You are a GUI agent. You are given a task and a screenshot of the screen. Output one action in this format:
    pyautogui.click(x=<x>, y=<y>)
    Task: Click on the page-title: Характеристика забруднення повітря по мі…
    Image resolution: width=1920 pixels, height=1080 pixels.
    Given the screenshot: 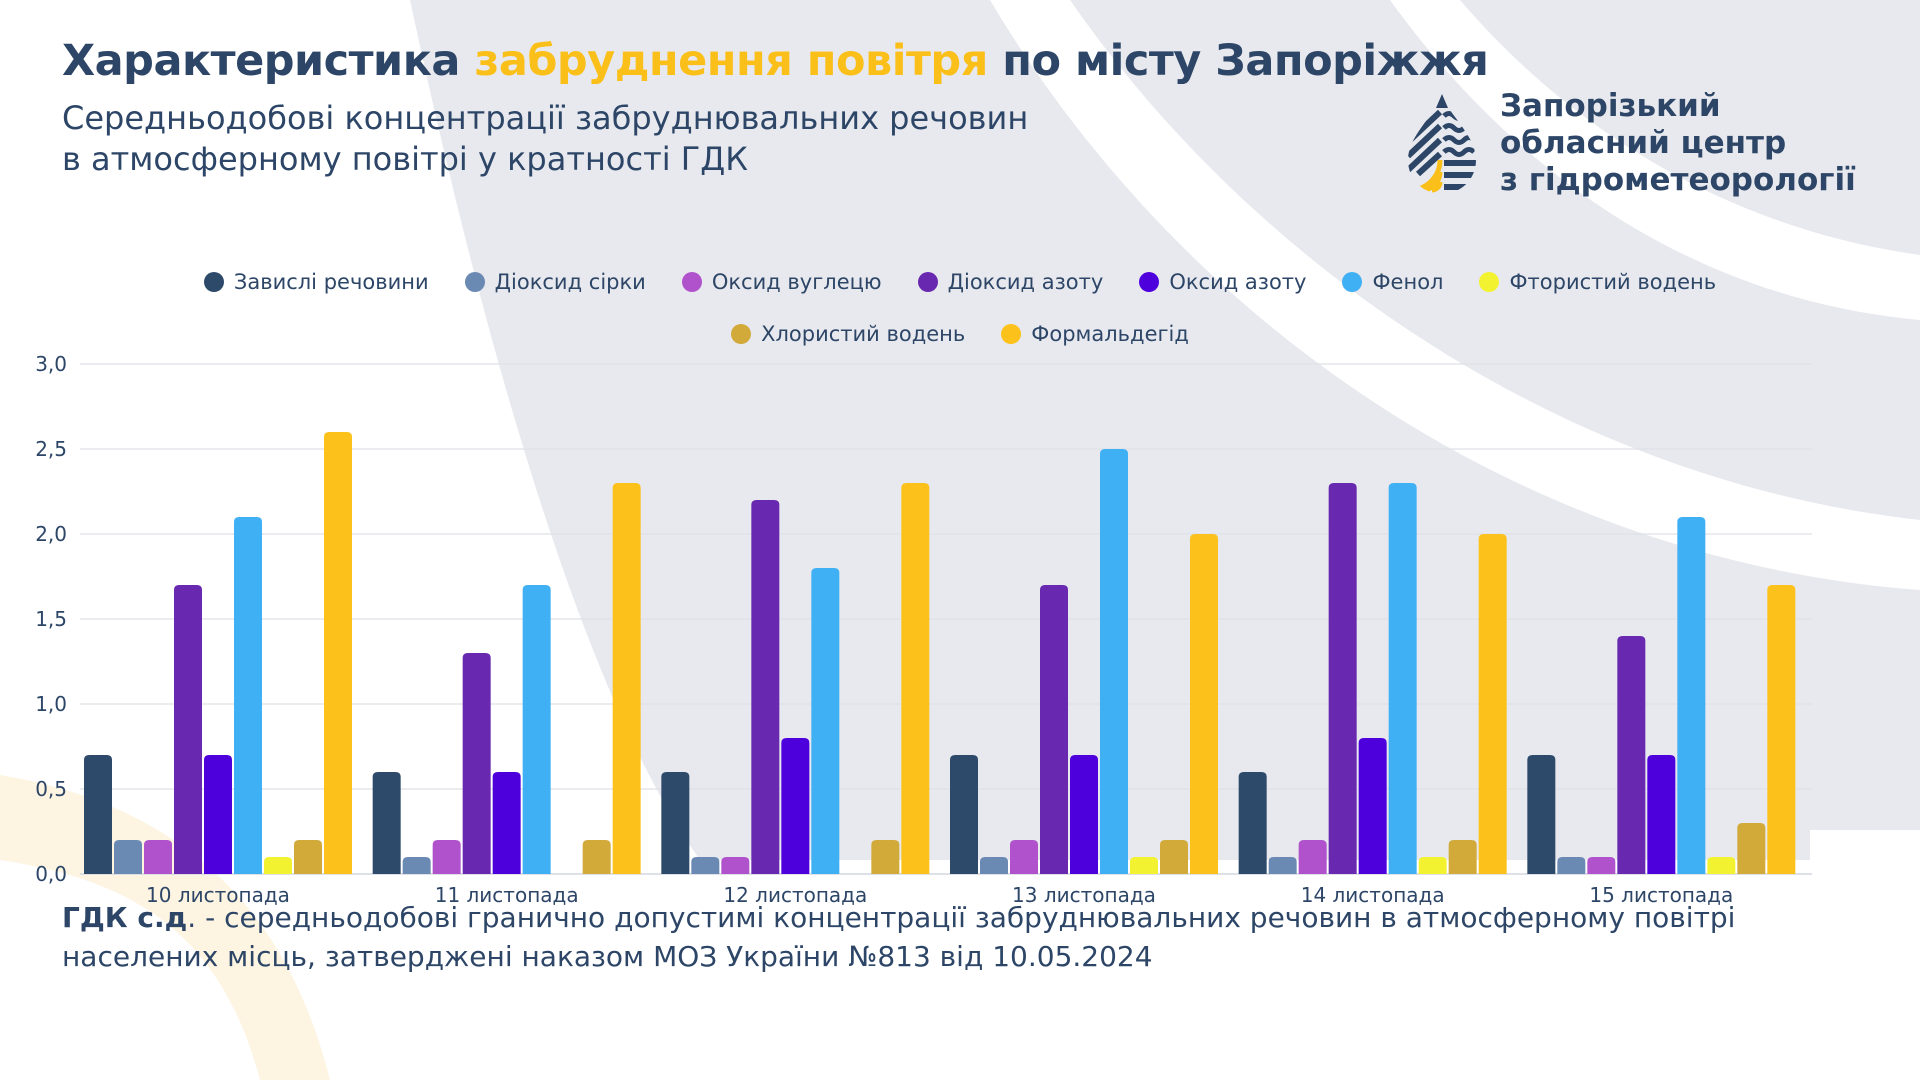 What is the action you would take?
    pyautogui.click(x=775, y=61)
    